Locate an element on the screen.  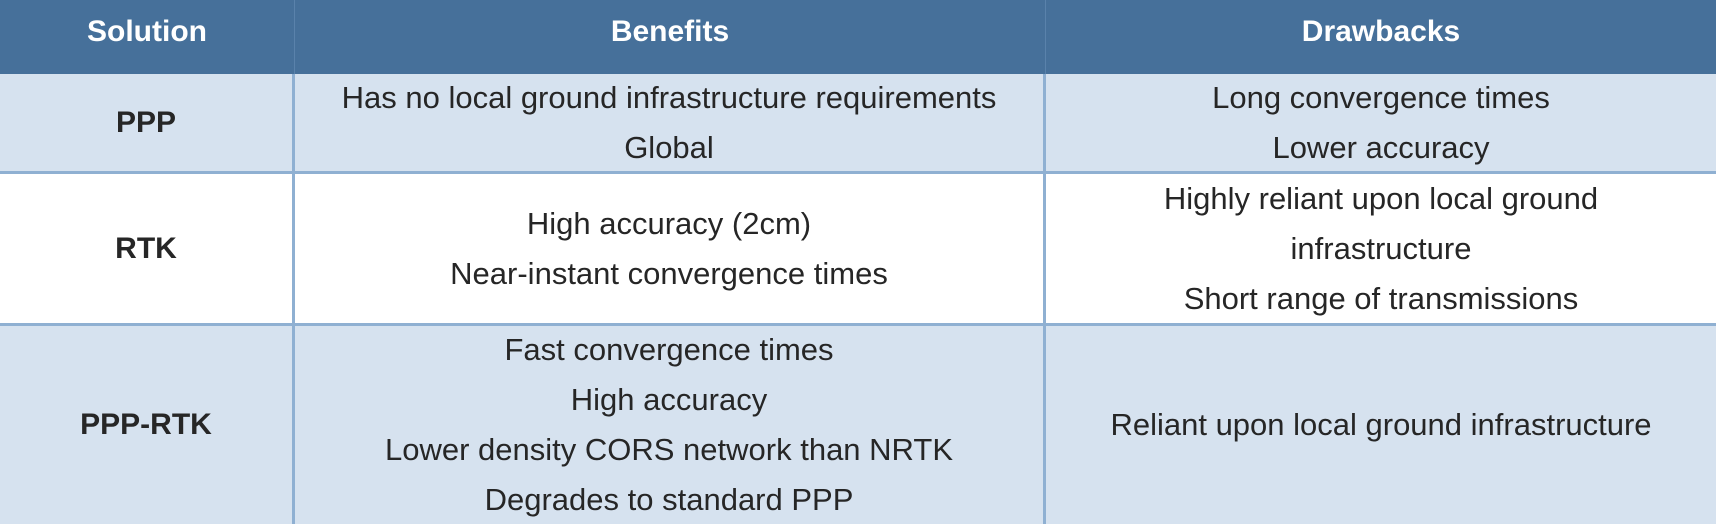
header-solution: Solution is located at coordinates (147, 37).